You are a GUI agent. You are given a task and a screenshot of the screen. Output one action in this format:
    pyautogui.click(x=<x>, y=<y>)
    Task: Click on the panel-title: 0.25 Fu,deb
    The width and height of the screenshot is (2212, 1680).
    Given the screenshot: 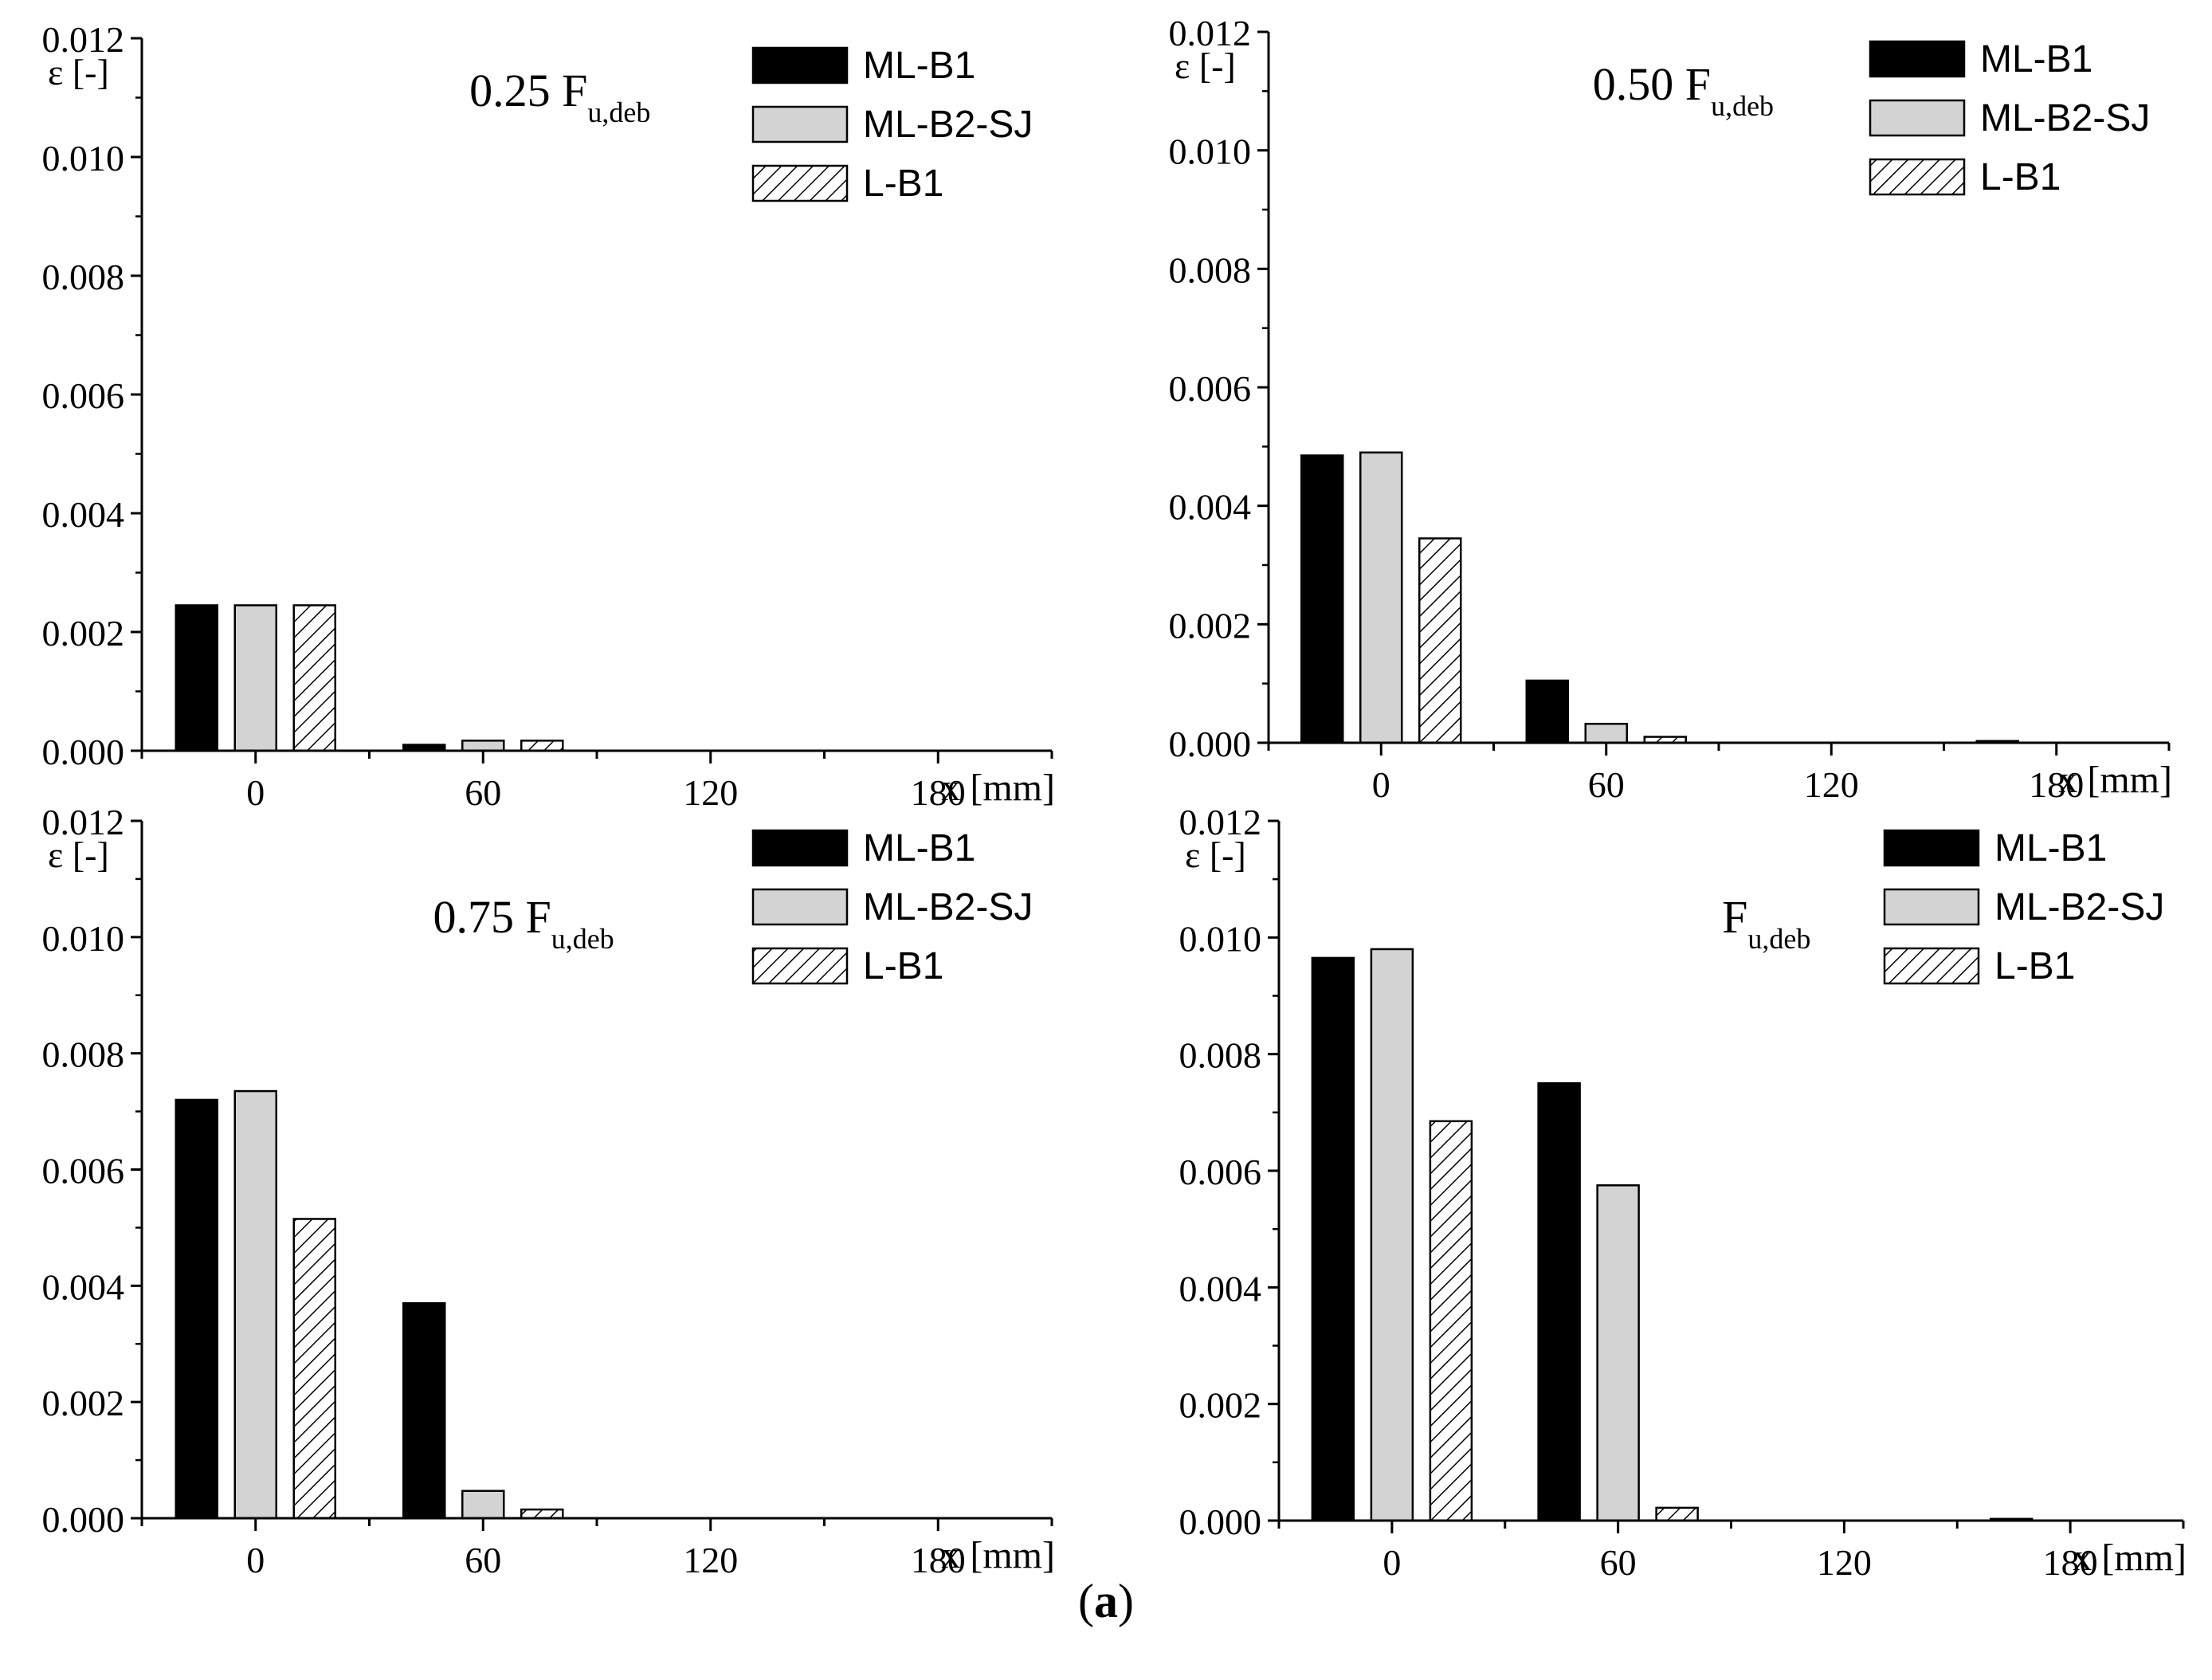 What is the action you would take?
    pyautogui.click(x=559, y=96)
    